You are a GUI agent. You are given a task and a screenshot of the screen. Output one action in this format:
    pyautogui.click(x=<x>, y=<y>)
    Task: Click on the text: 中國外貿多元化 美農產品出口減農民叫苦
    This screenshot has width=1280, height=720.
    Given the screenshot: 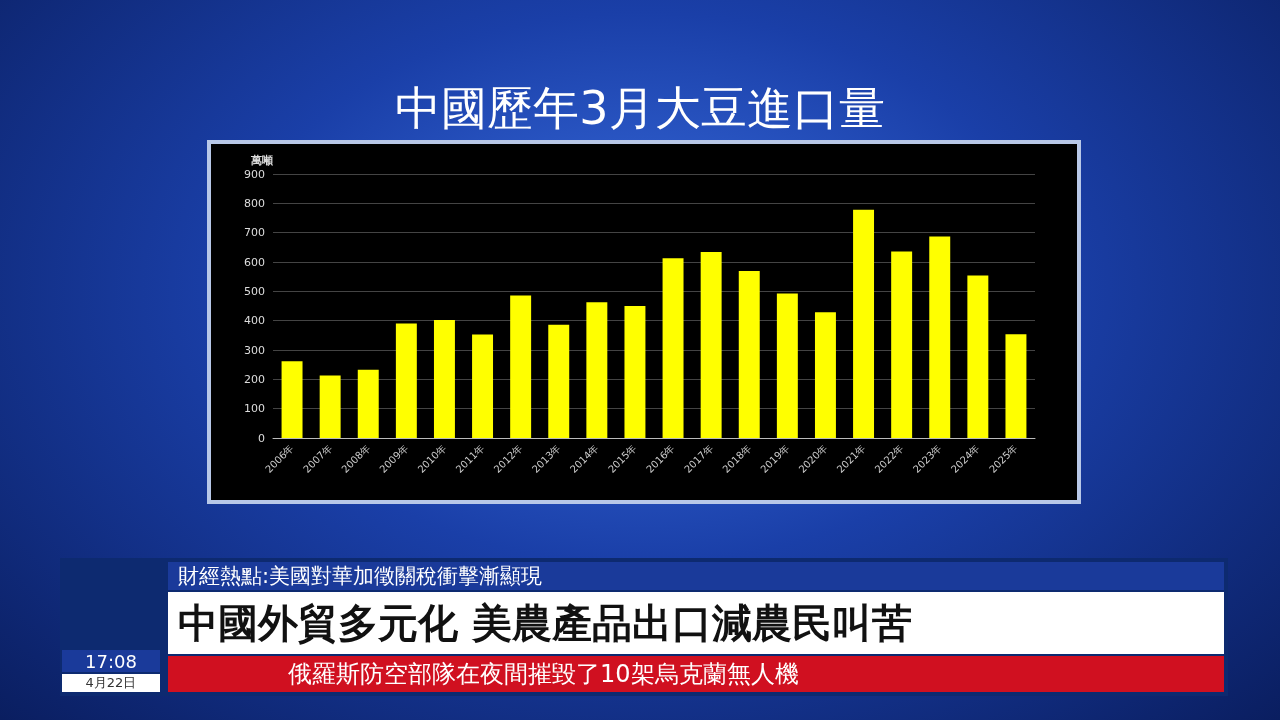 What is the action you would take?
    pyautogui.click(x=696, y=623)
    